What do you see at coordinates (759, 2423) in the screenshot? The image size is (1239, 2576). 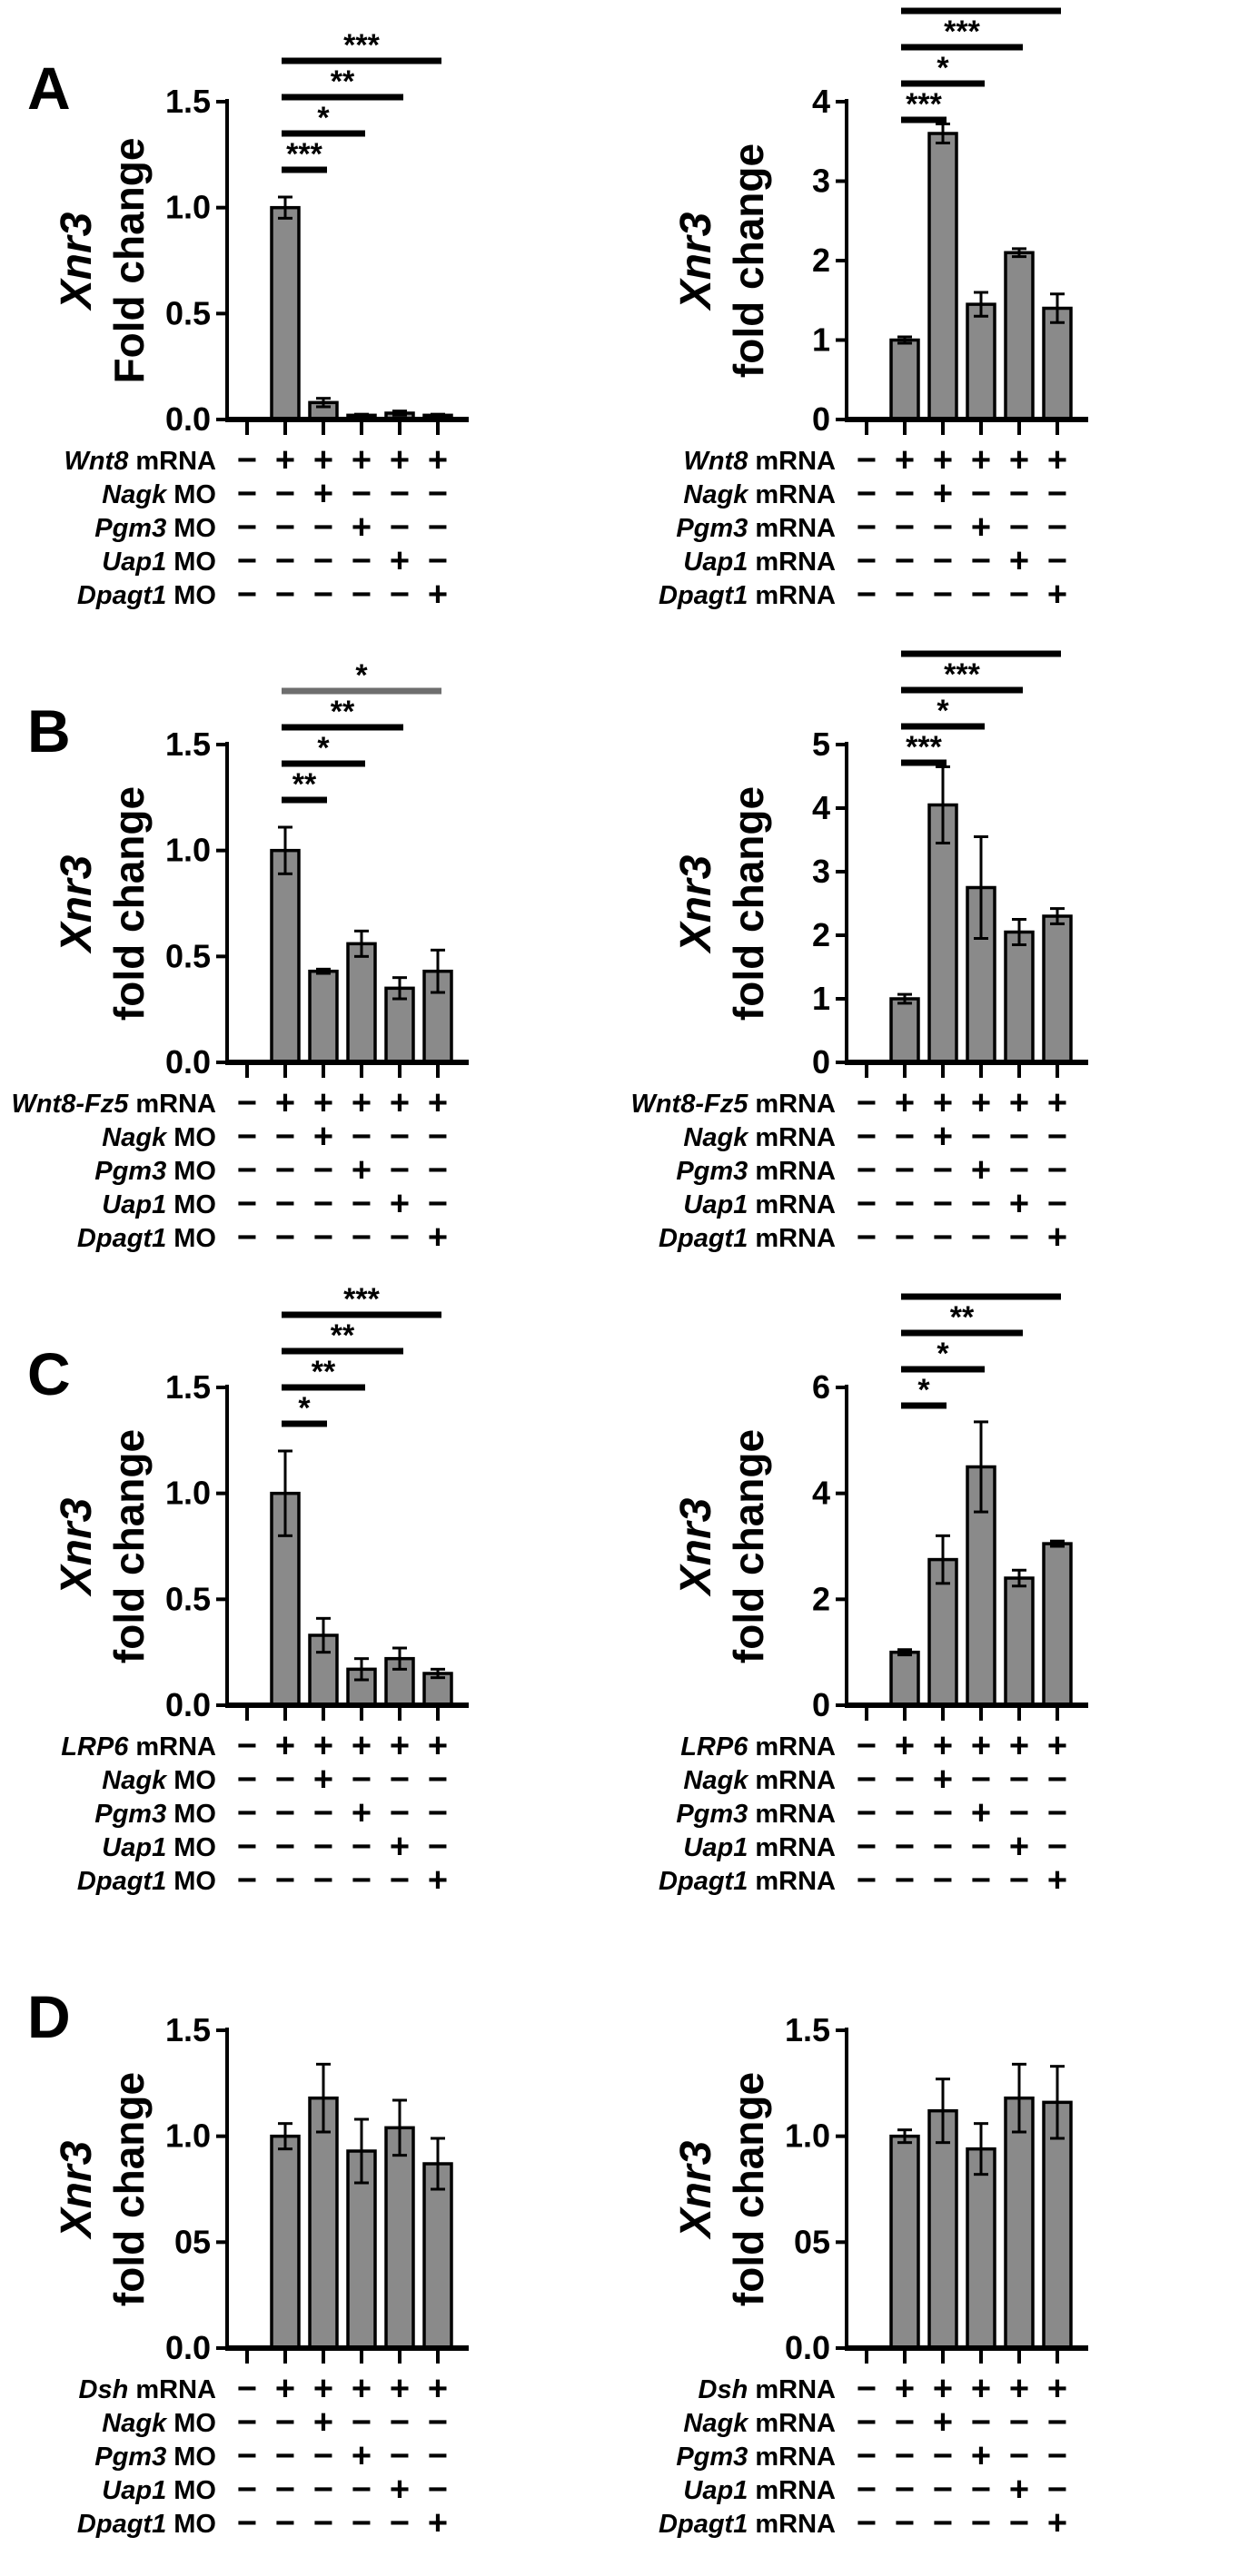 I see `condition-row-label: Nagk mRNA` at bounding box center [759, 2423].